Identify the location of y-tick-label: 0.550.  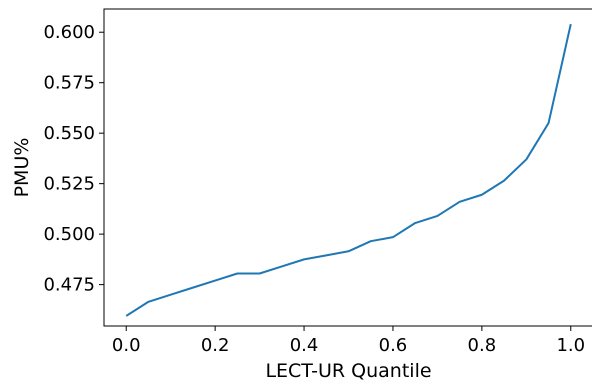
(69, 133).